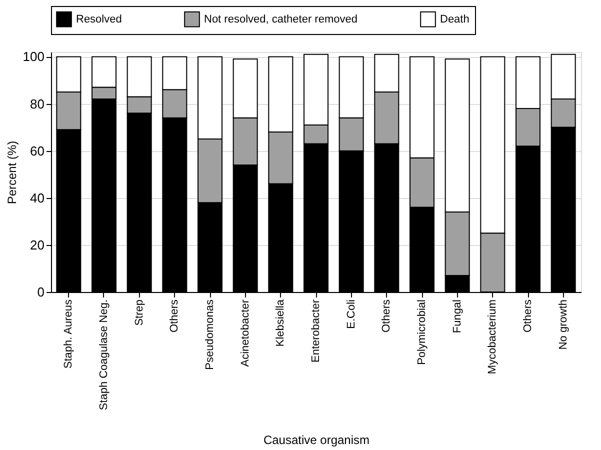 The width and height of the screenshot is (601, 450). Describe the element at coordinates (316, 440) in the screenshot. I see `x-axis-title: Causative organism` at that location.